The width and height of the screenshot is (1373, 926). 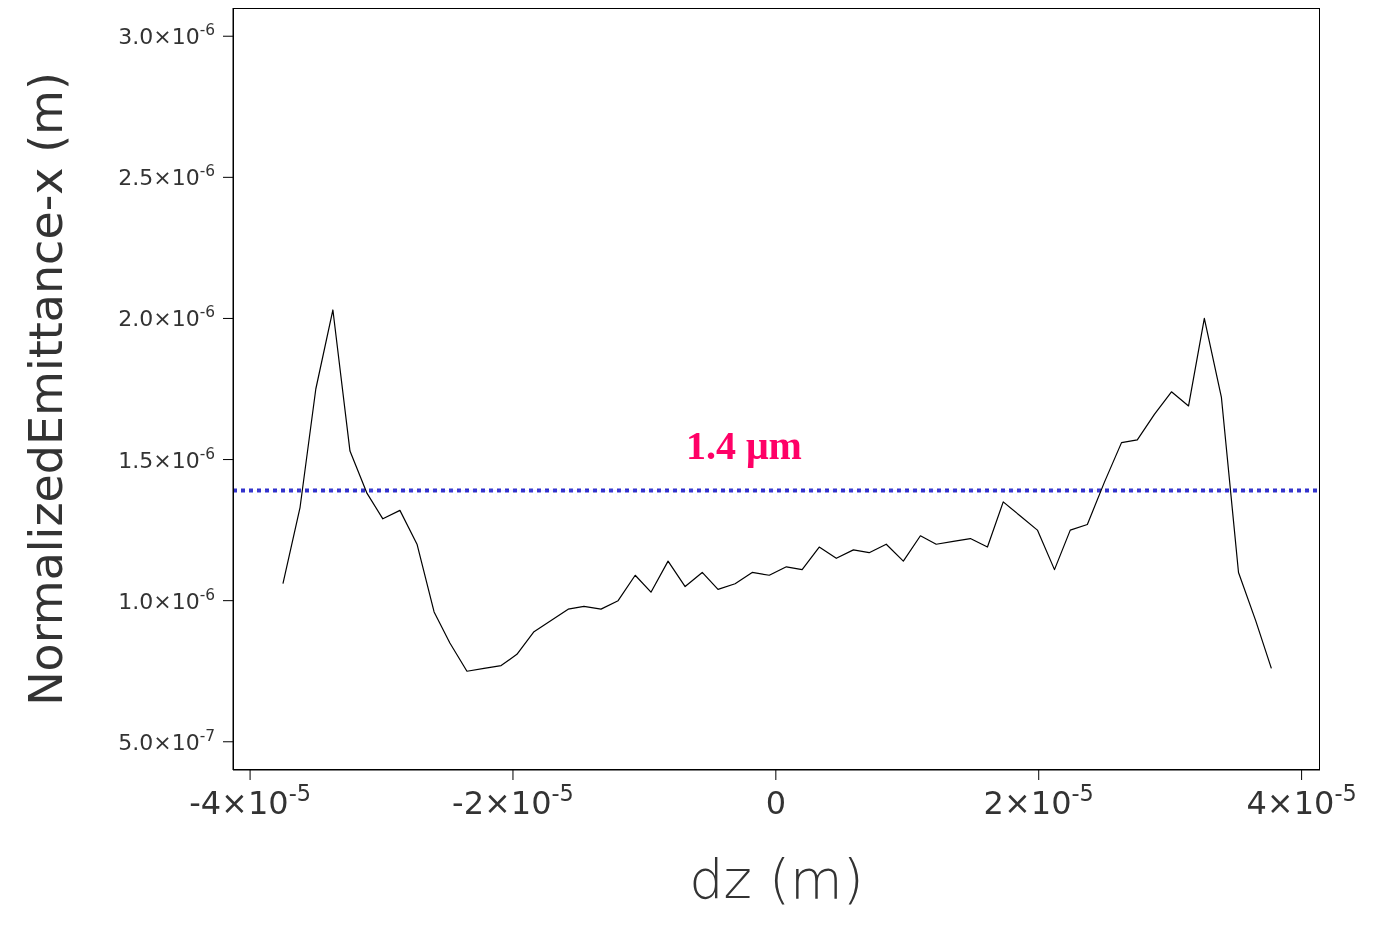 I want to click on x-tick-label: -4×10$^{-5}$, so click(x=250, y=801).